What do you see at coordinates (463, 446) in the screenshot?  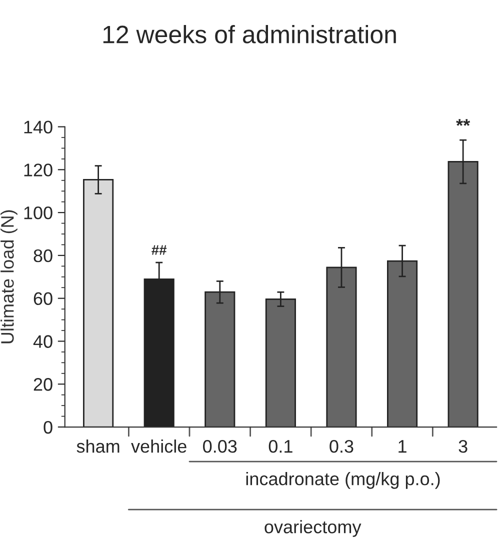 I see `x-tick-label: 3` at bounding box center [463, 446].